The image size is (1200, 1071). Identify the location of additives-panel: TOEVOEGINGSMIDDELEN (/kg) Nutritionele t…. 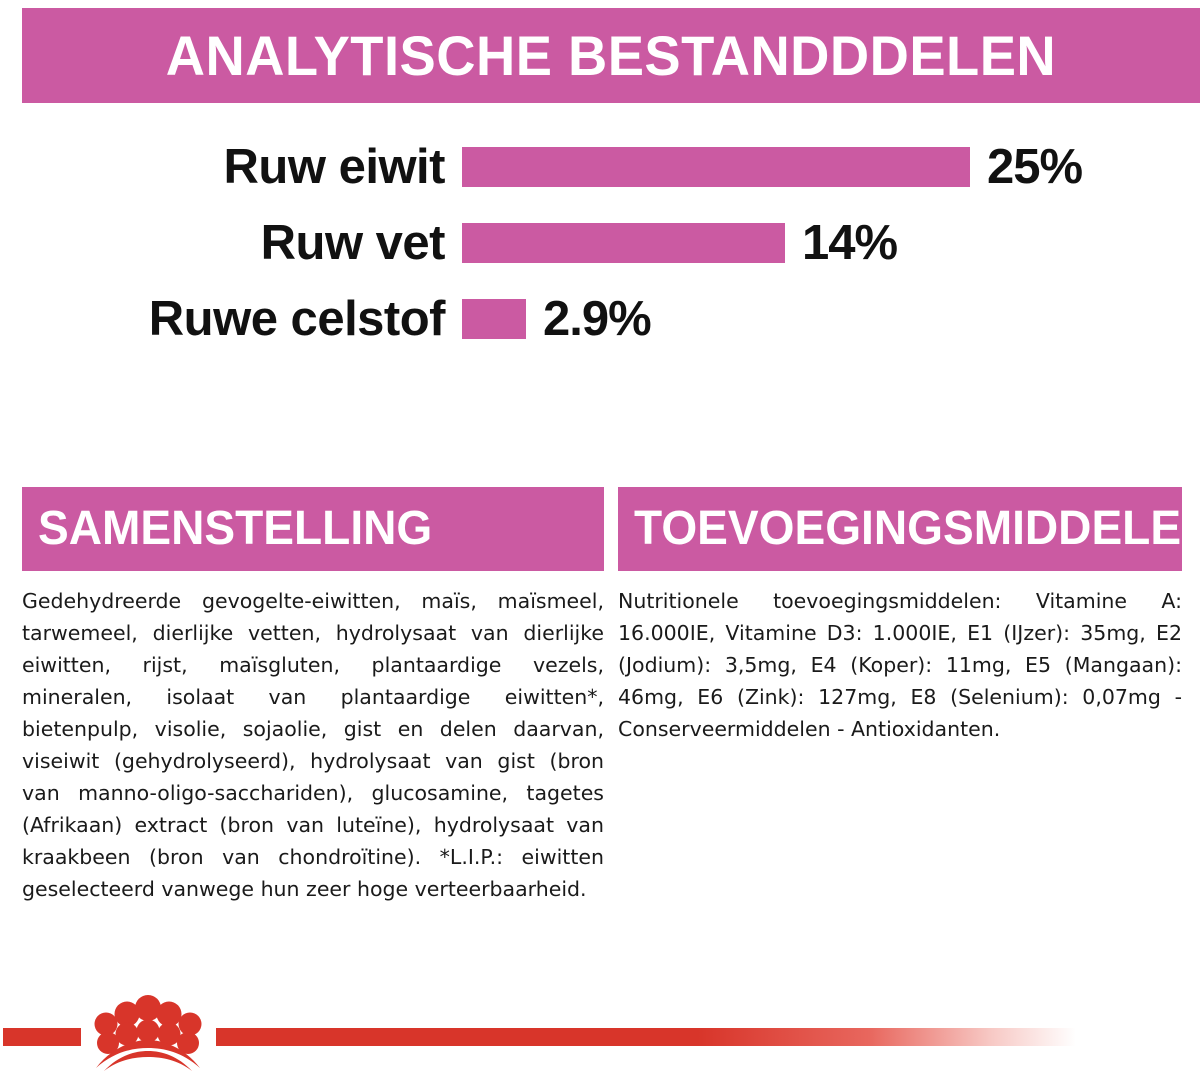
(900, 616).